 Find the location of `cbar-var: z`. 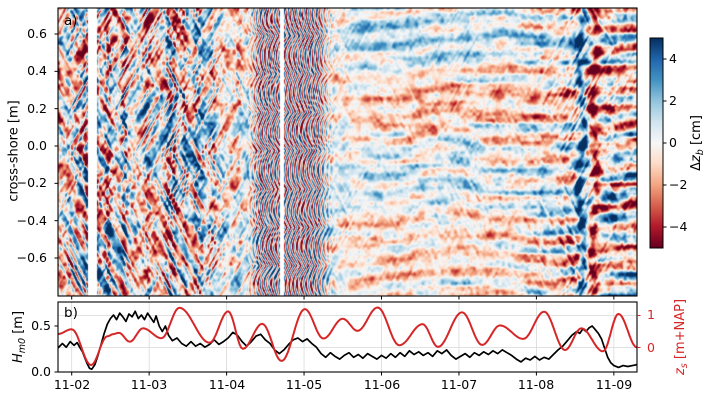

cbar-var: z is located at coordinates (696, 159).